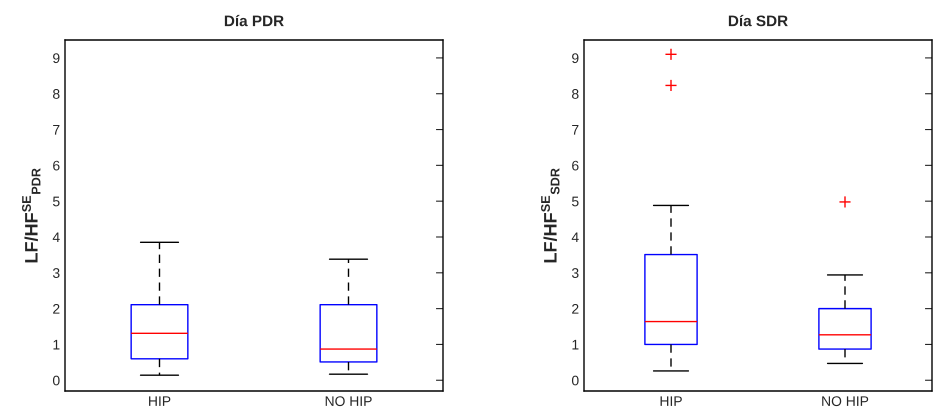  I want to click on chart-title: Día PDR, so click(254, 20).